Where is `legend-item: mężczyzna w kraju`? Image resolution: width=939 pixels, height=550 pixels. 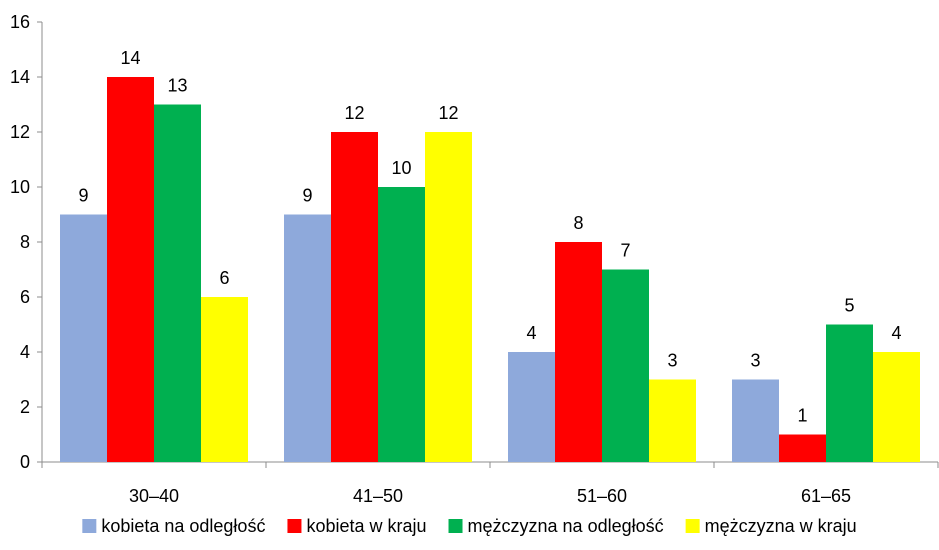
legend-item: mężczyzna w kraju is located at coordinates (771, 526).